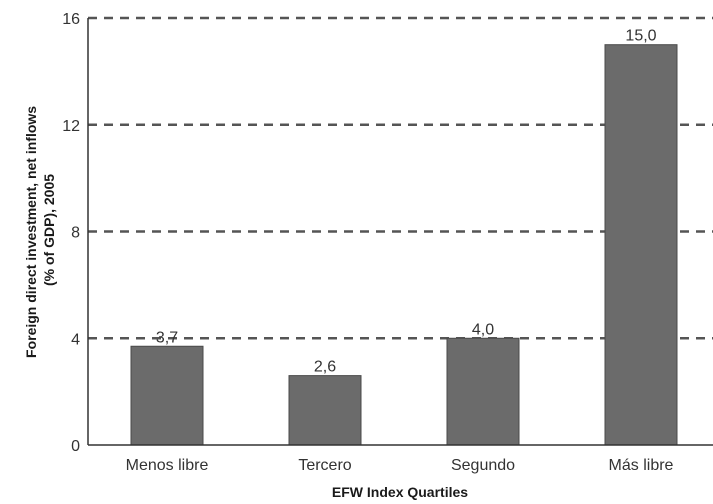 Image resolution: width=713 pixels, height=504 pixels. What do you see at coordinates (483, 465) in the screenshot?
I see `x-tick-label: Segundo` at bounding box center [483, 465].